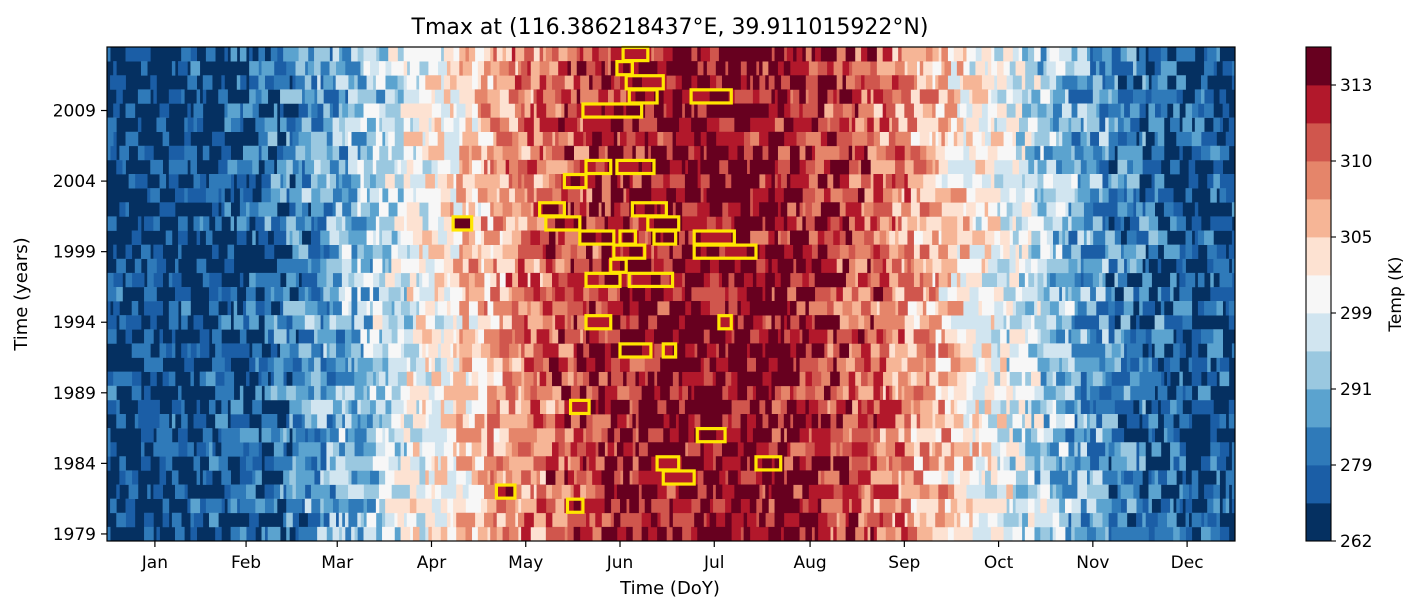 Image resolution: width=1405 pixels, height=599 pixels. I want to click on y-tick-label: 1989, so click(74, 394).